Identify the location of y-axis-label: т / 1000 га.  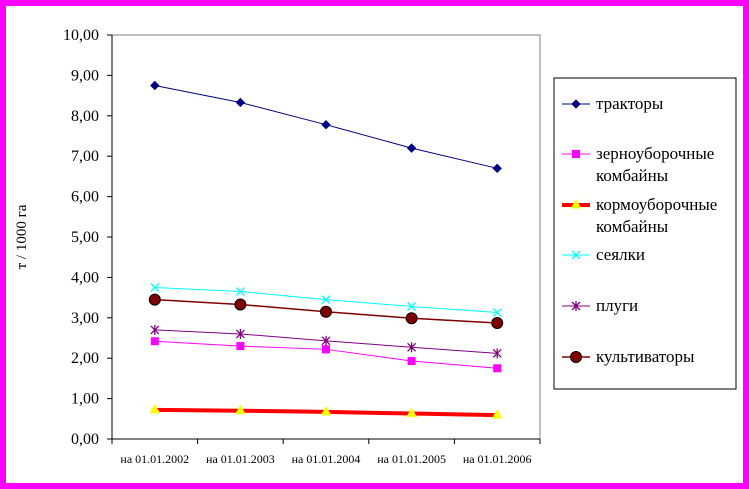
(22, 236).